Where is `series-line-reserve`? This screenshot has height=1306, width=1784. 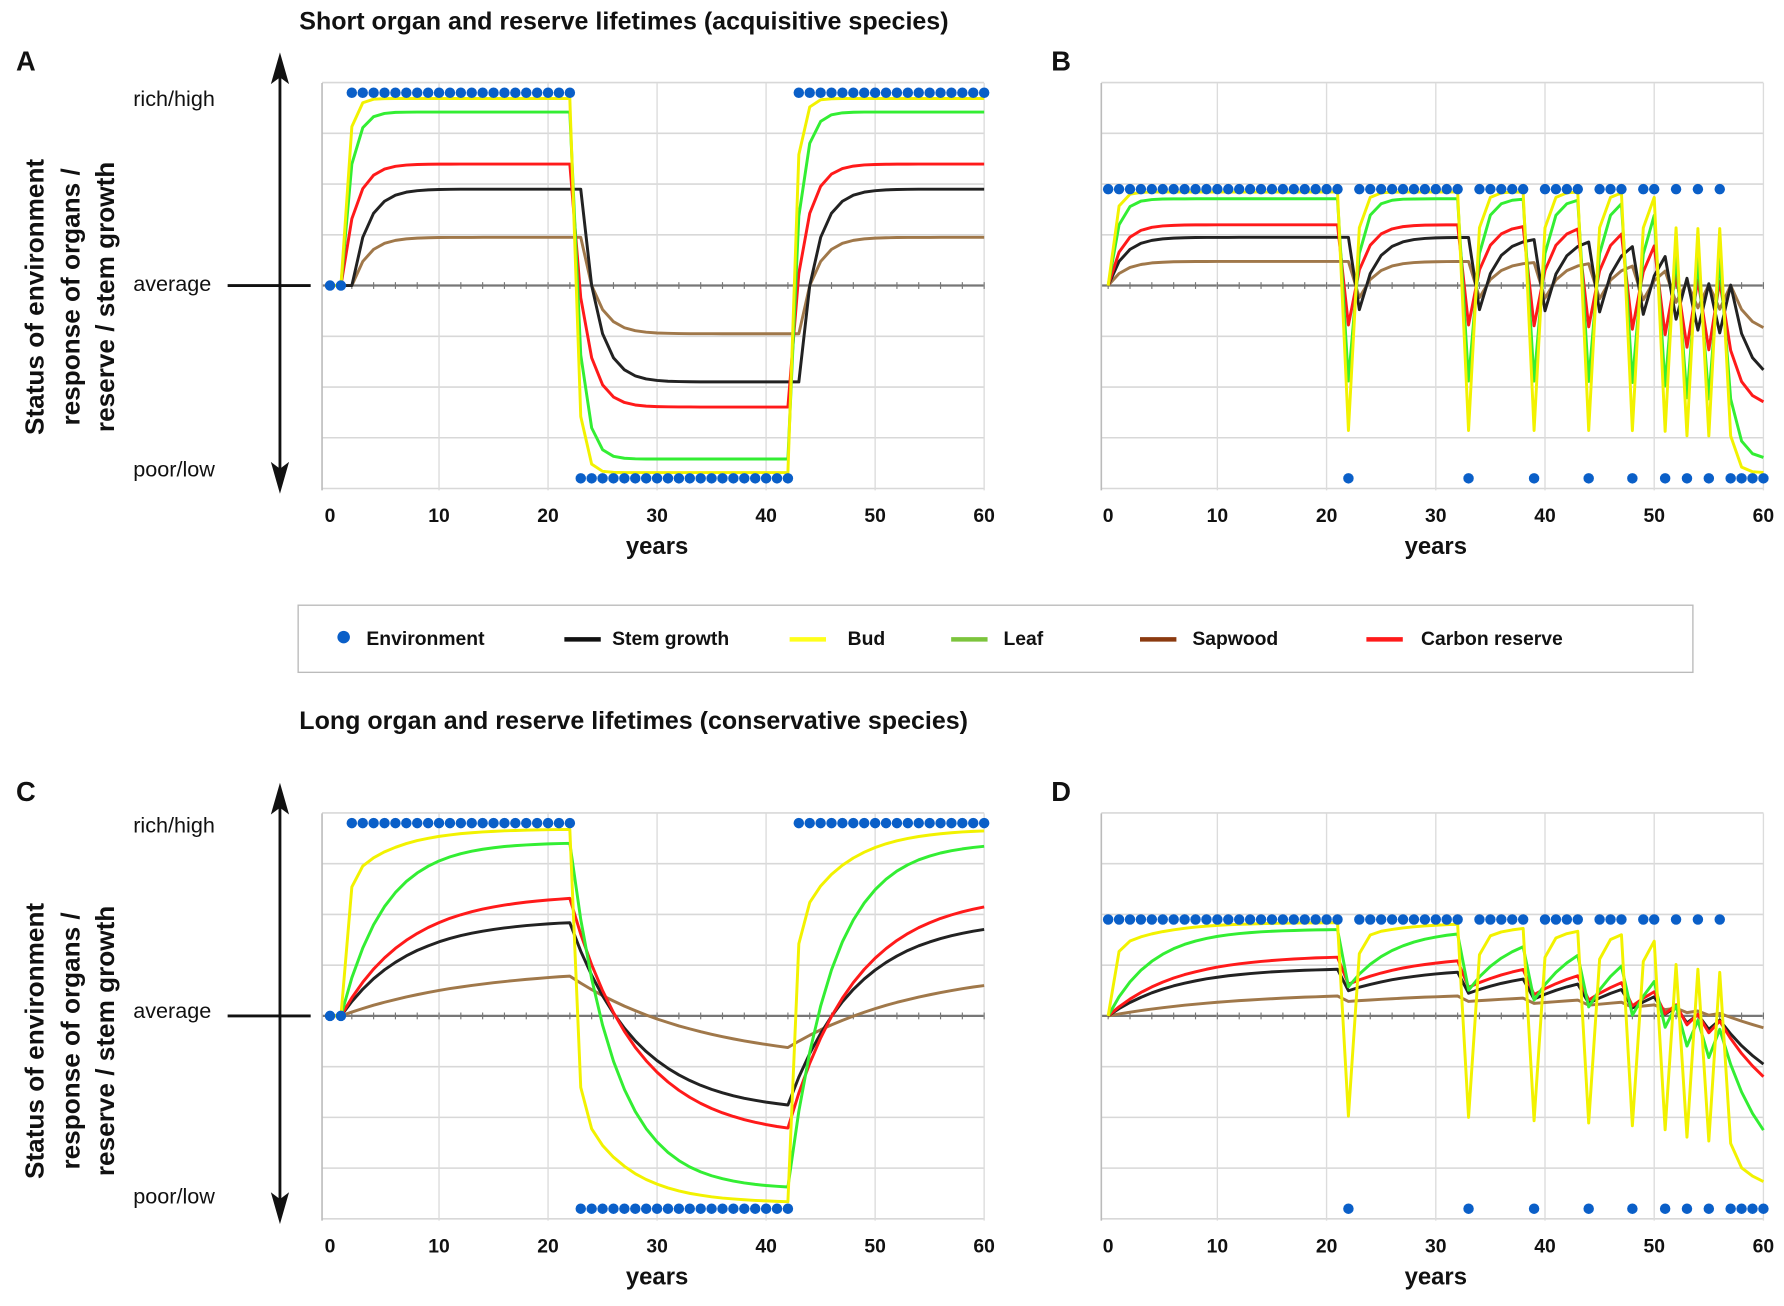 series-line-reserve is located at coordinates (657, 1013).